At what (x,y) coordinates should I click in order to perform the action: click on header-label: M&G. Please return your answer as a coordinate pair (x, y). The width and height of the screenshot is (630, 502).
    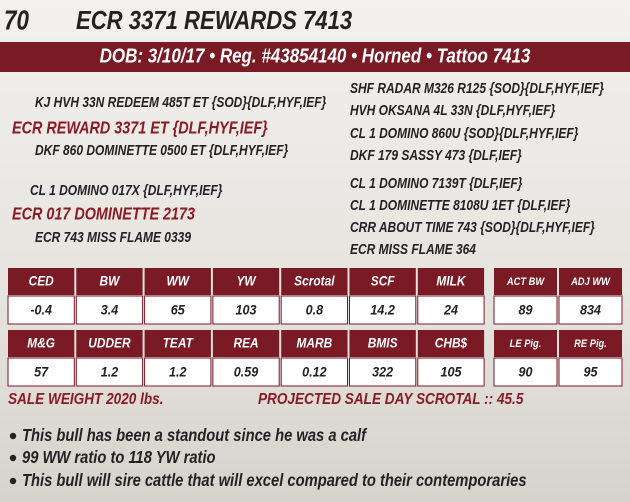
    Looking at the image, I should click on (41, 343).